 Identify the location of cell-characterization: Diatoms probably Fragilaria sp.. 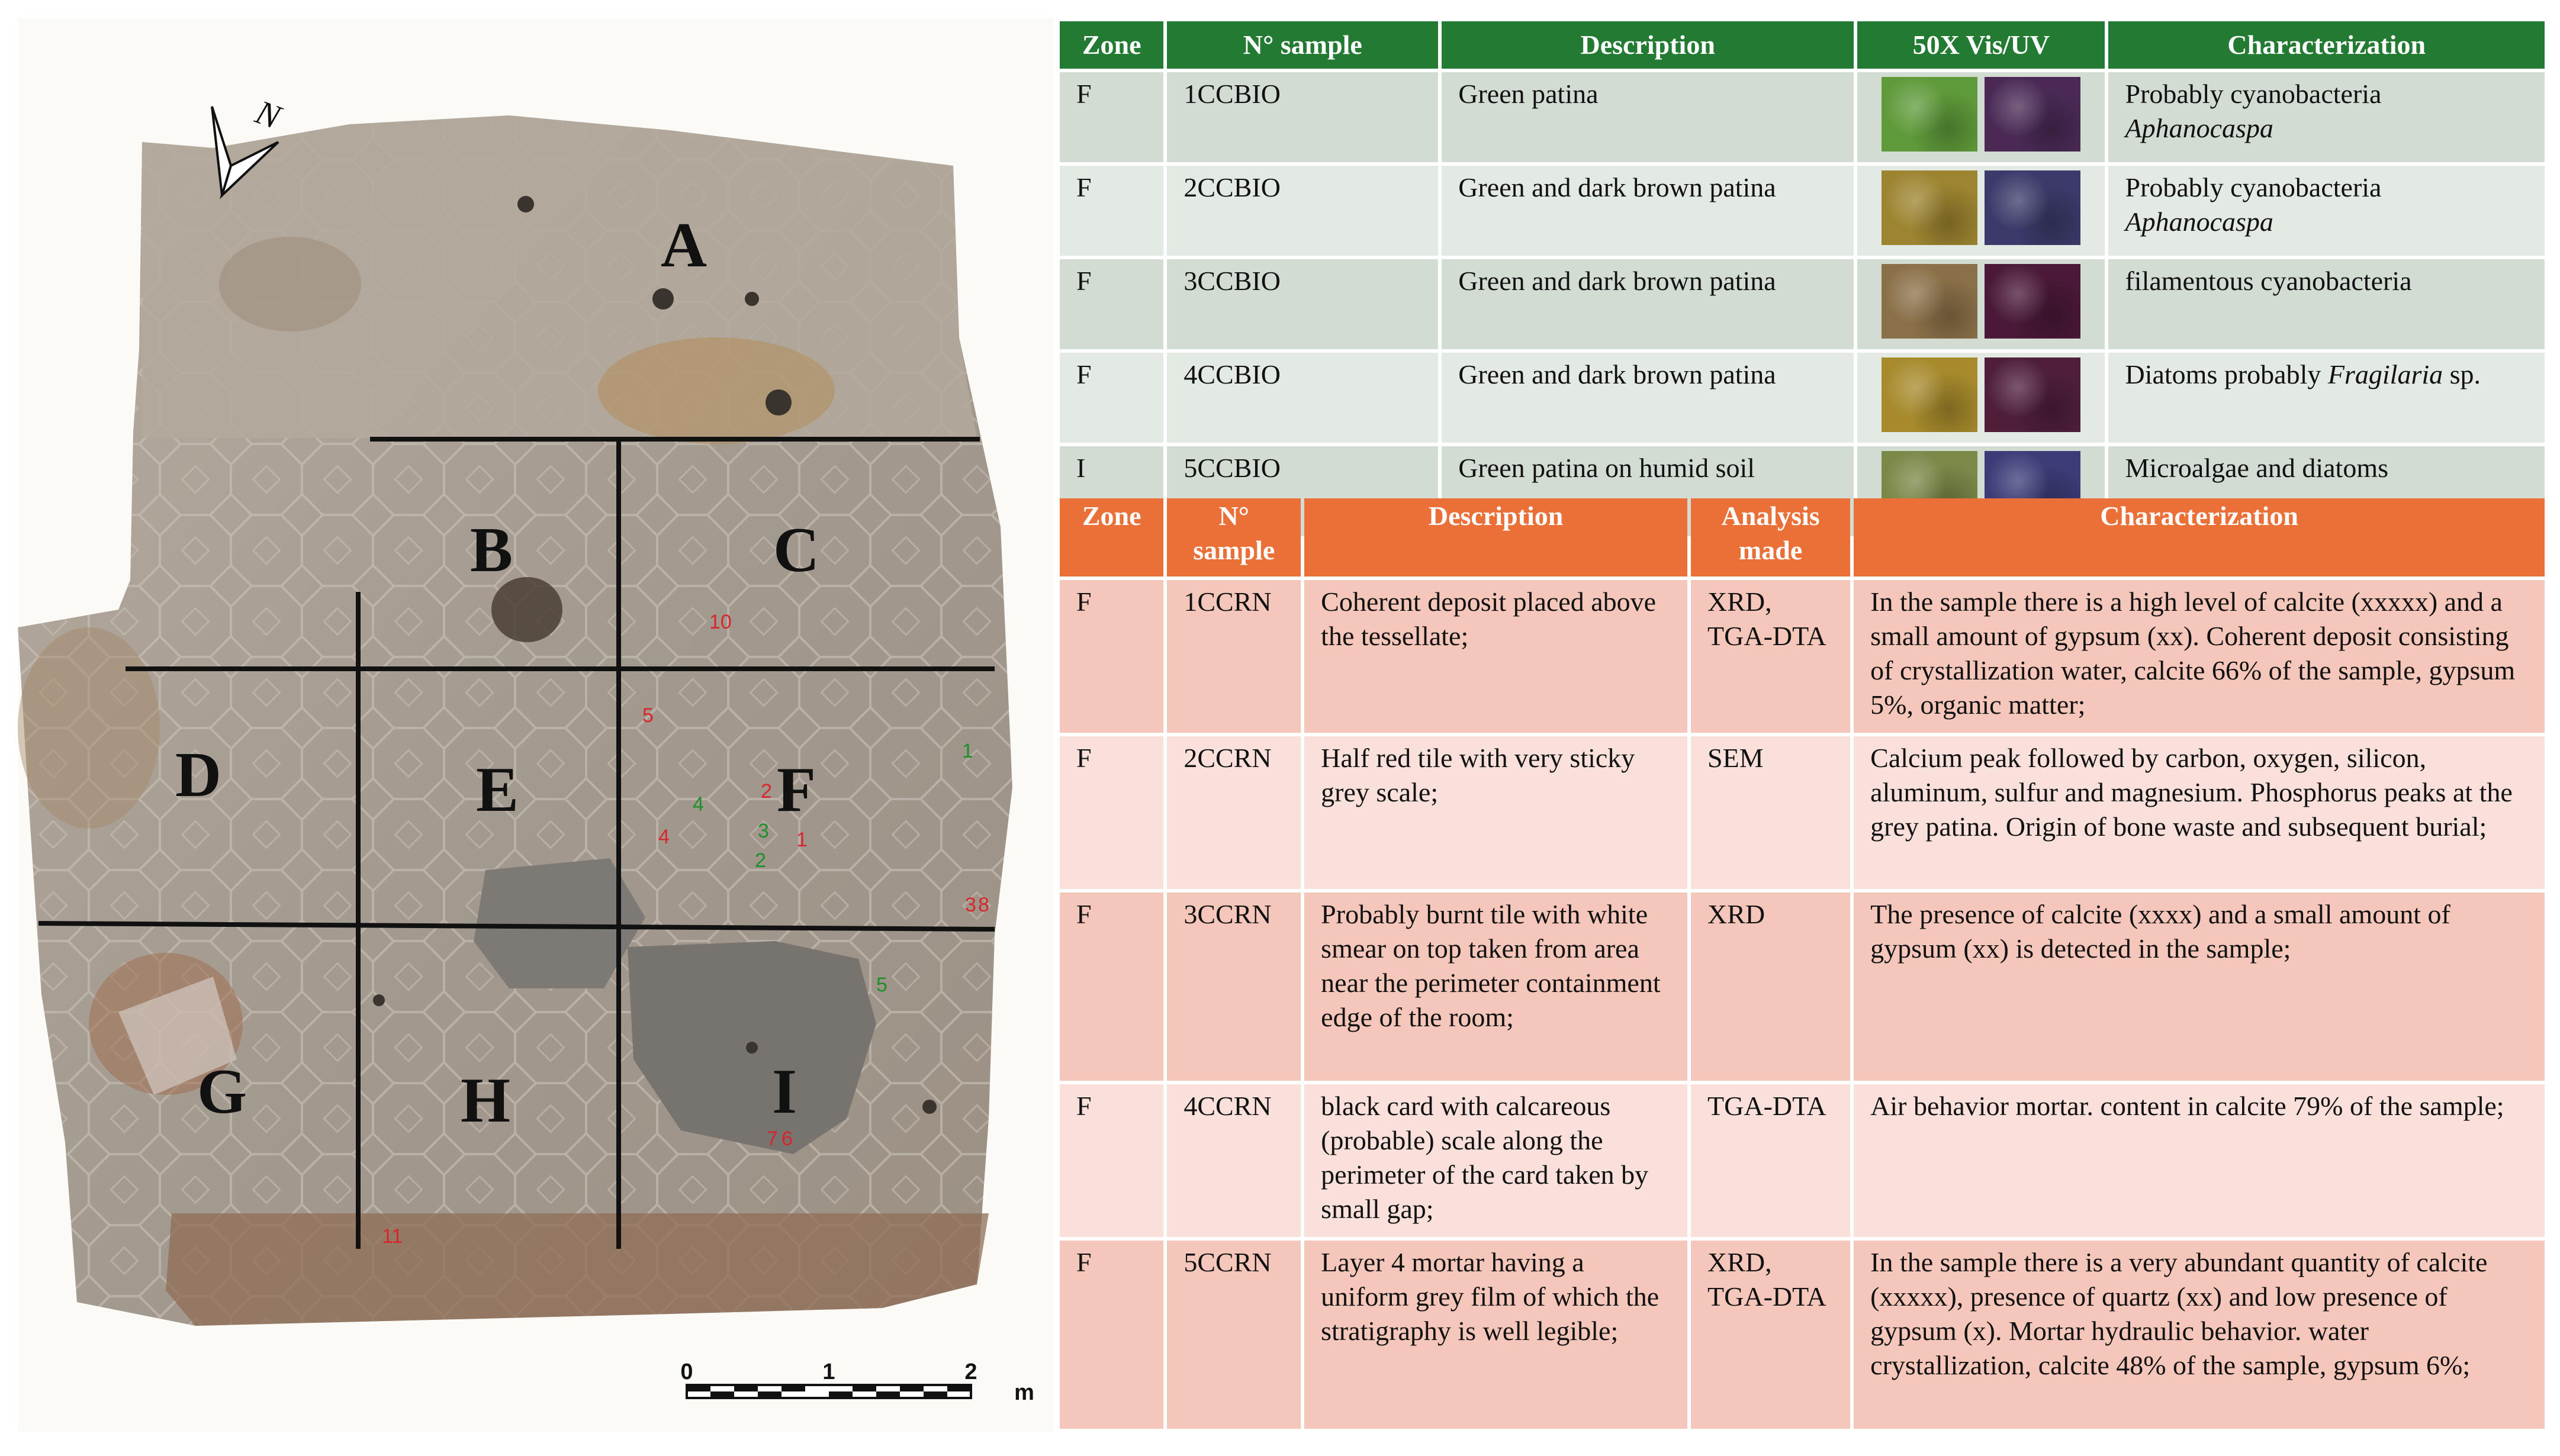
(2326, 398).